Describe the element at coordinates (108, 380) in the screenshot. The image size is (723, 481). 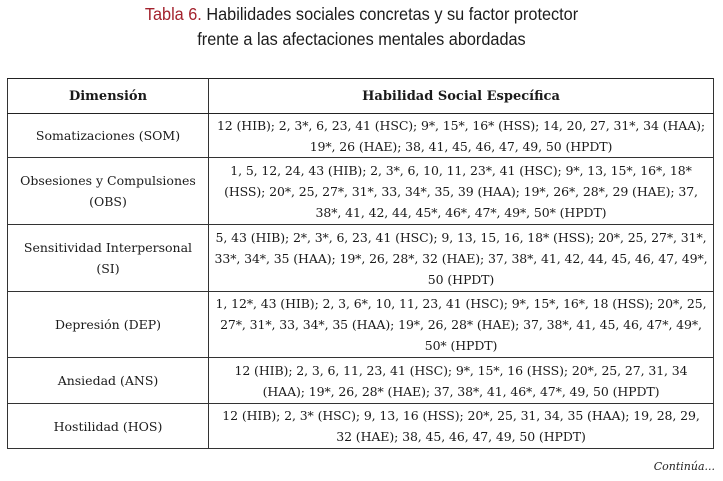
I see `dimension-cell: Ansiedad (ANS)` at that location.